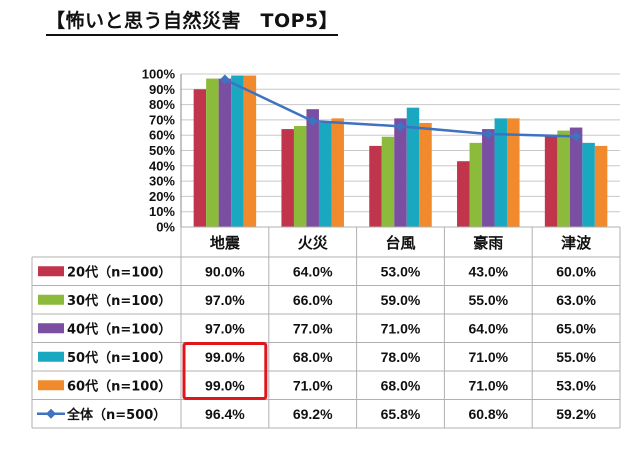  Describe the element at coordinates (400, 243) in the screenshot. I see `category-label: 台風` at that location.